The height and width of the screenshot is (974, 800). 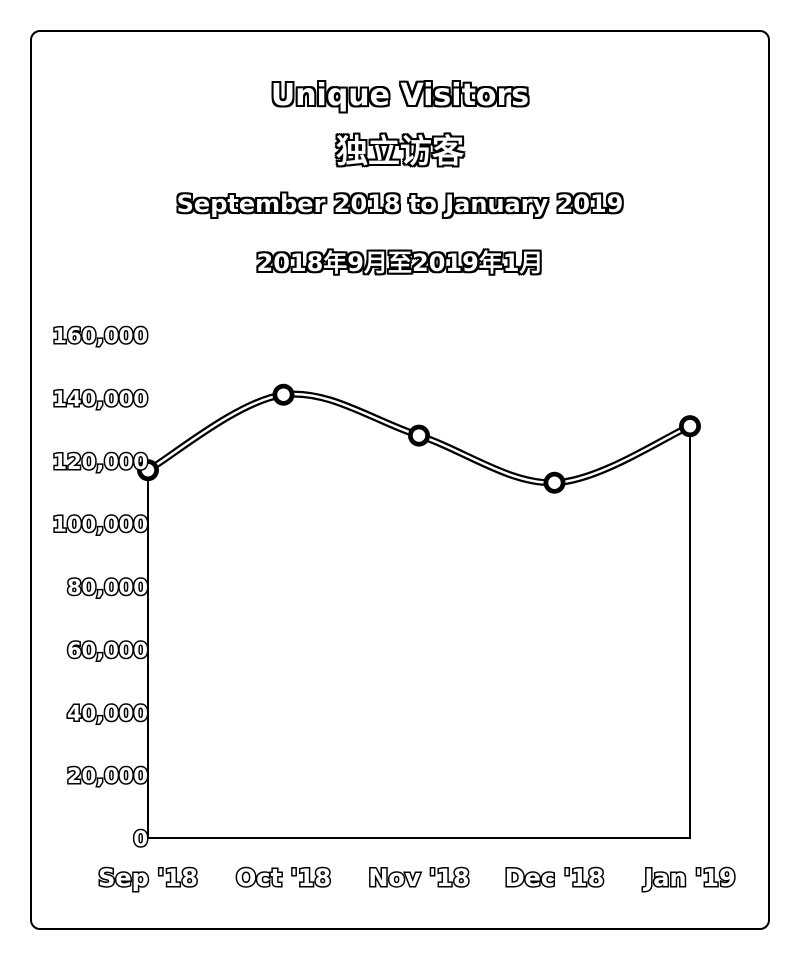 I want to click on chart-subtitle: September 2018 to January 2019, so click(x=400, y=204).